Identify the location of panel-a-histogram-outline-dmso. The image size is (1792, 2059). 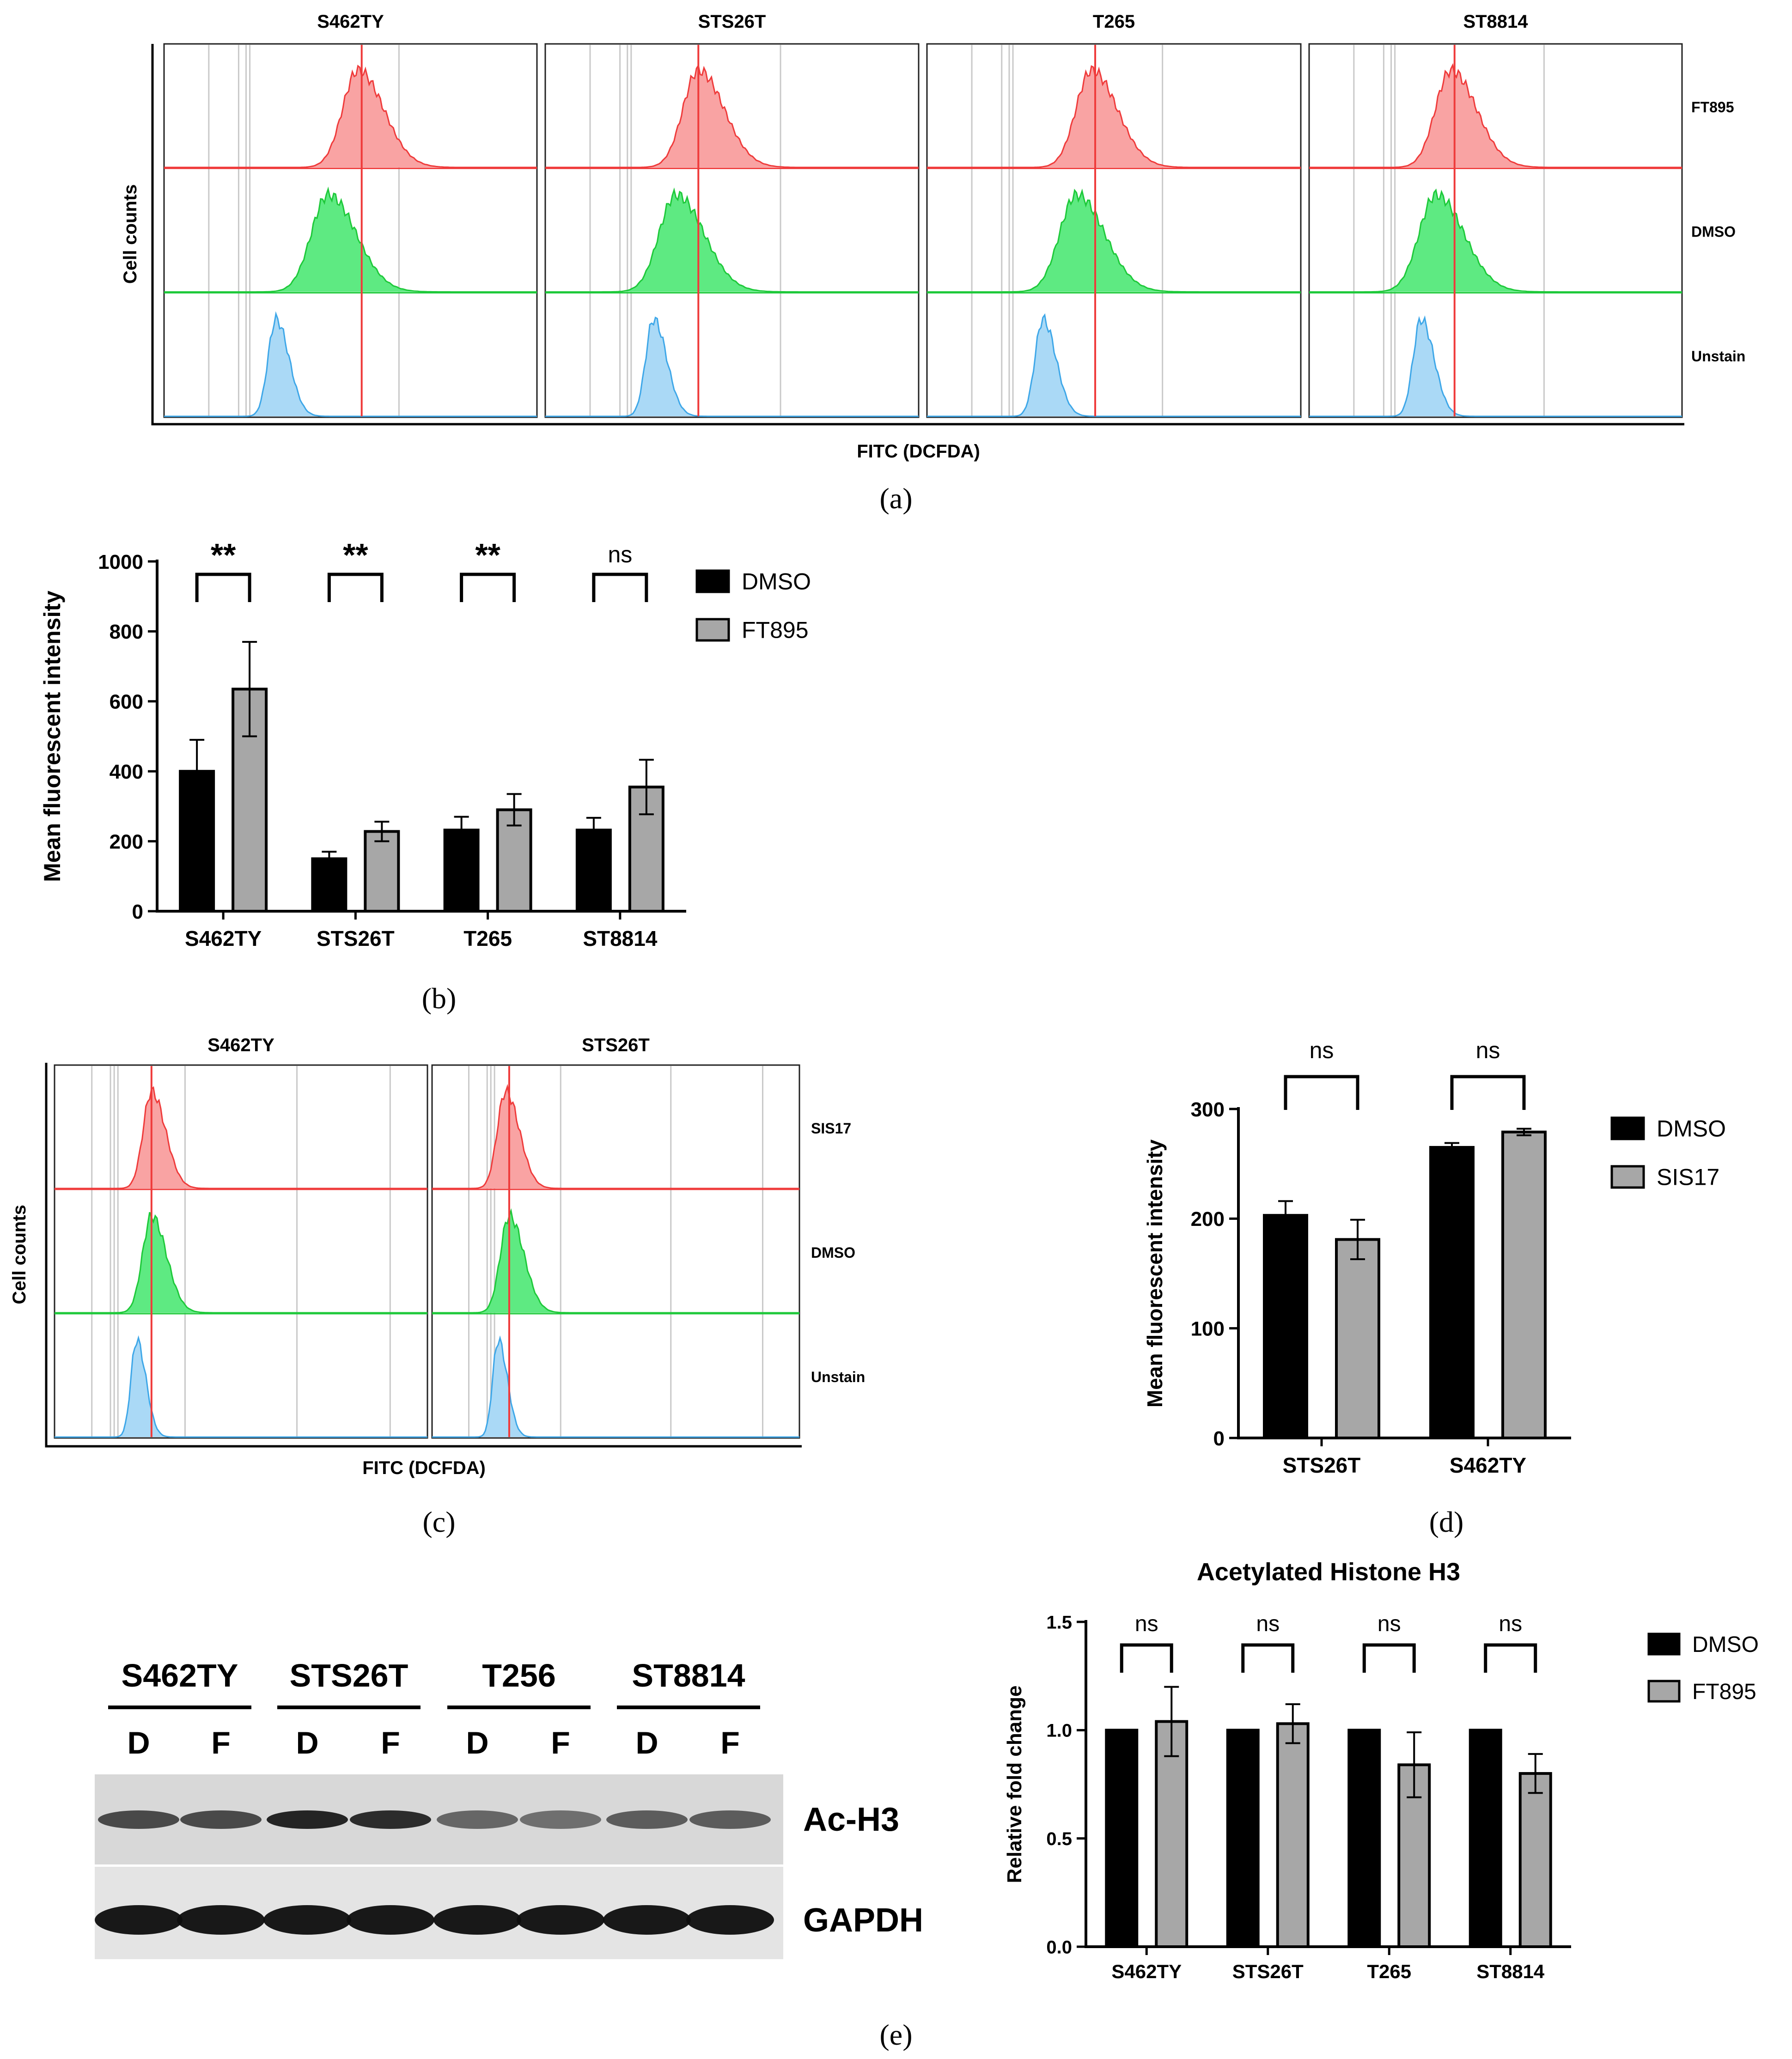
(732, 240).